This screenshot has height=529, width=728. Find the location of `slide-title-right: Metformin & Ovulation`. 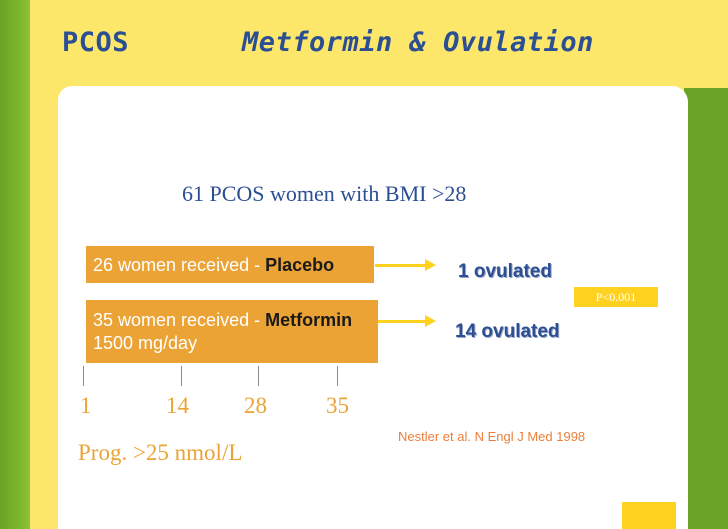

slide-title-right: Metformin & Ovulation is located at coordinates (418, 42).